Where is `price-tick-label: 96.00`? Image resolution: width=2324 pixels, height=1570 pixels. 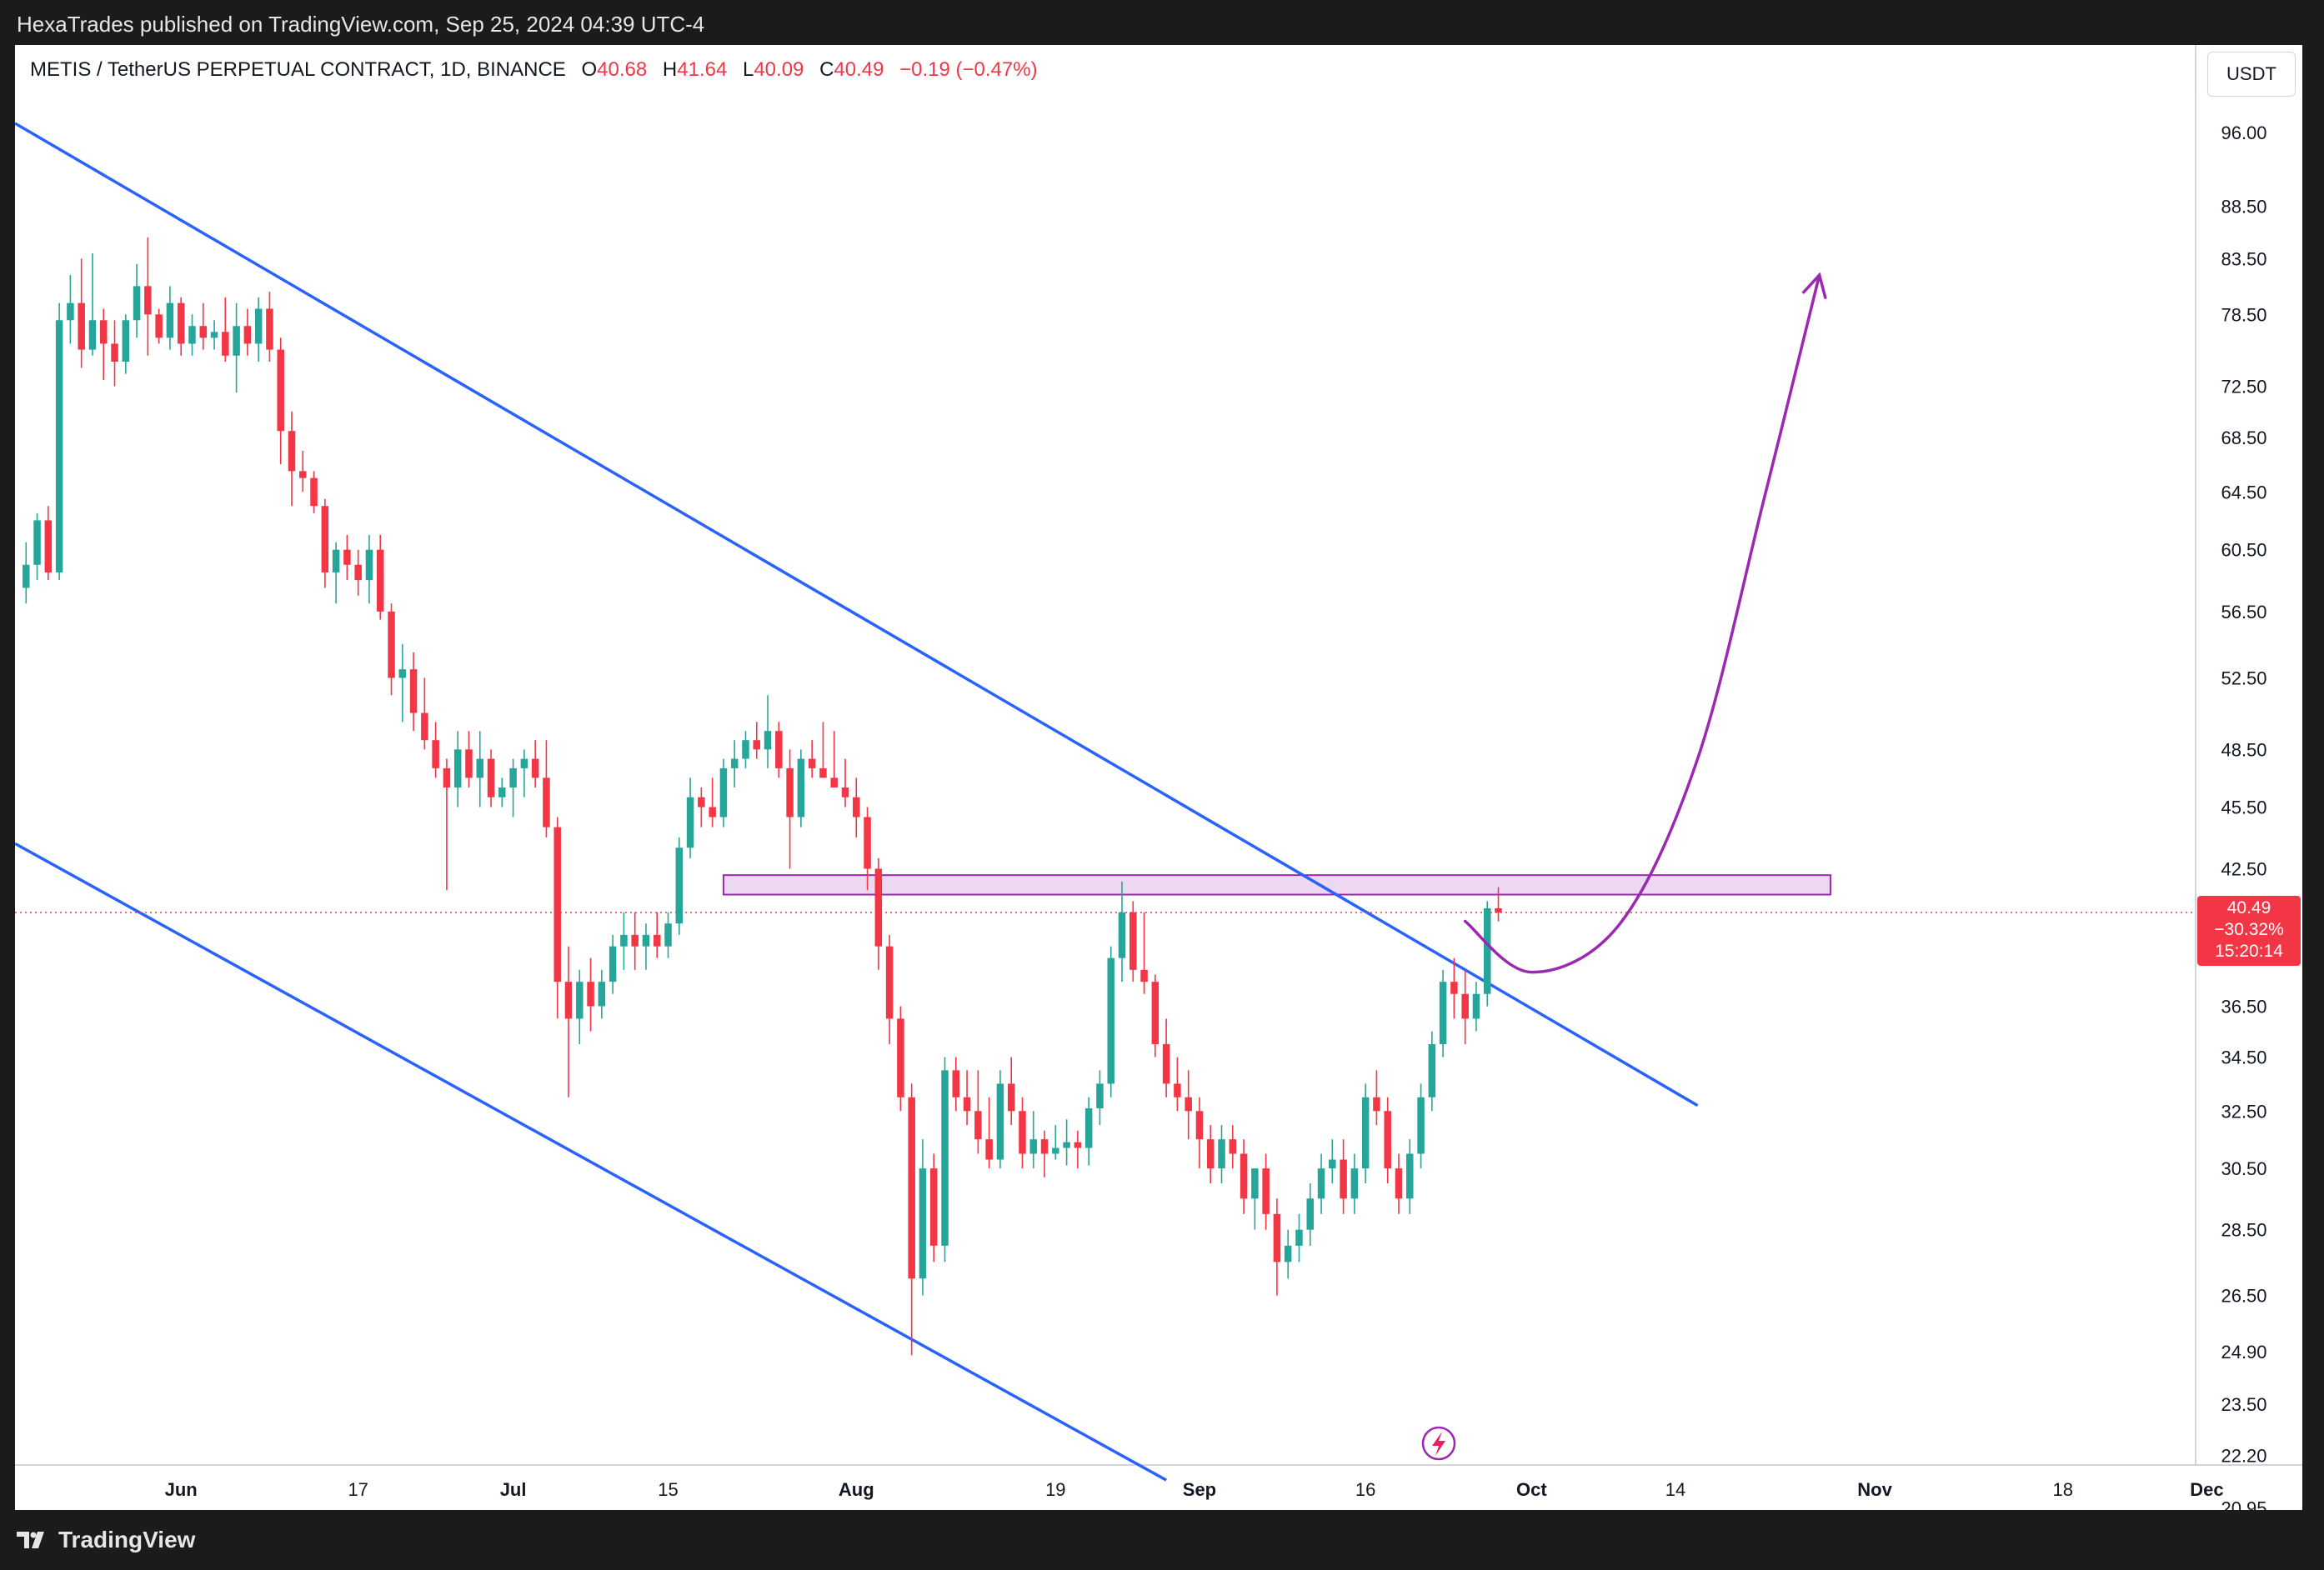 price-tick-label: 96.00 is located at coordinates (2243, 132).